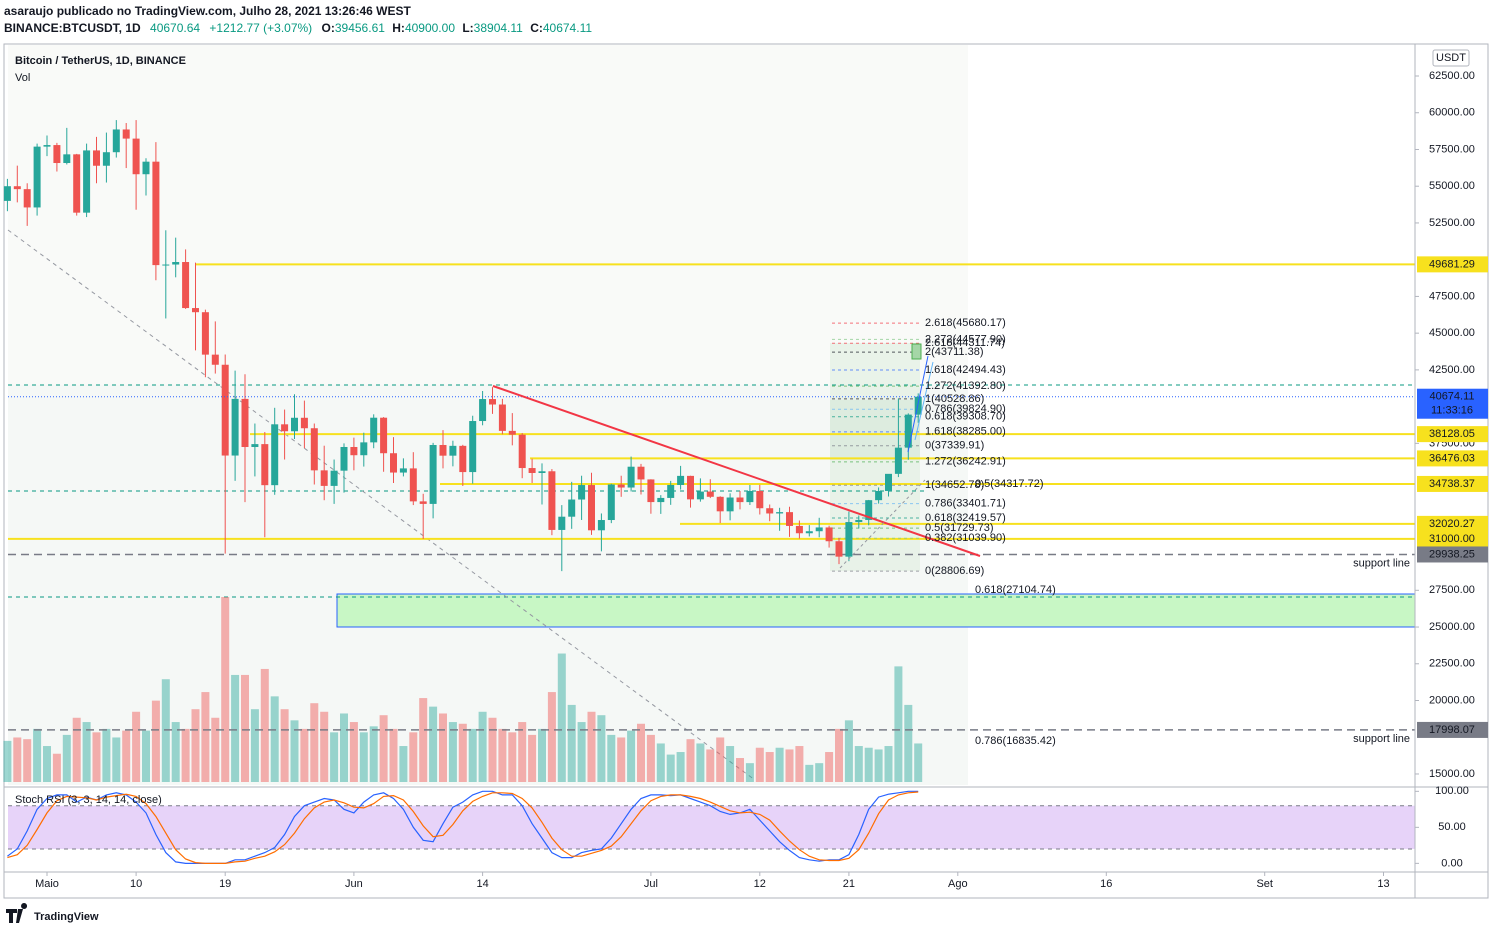 This screenshot has width=1493, height=935. I want to click on y-tick-label: 42500.00, so click(1452, 370).